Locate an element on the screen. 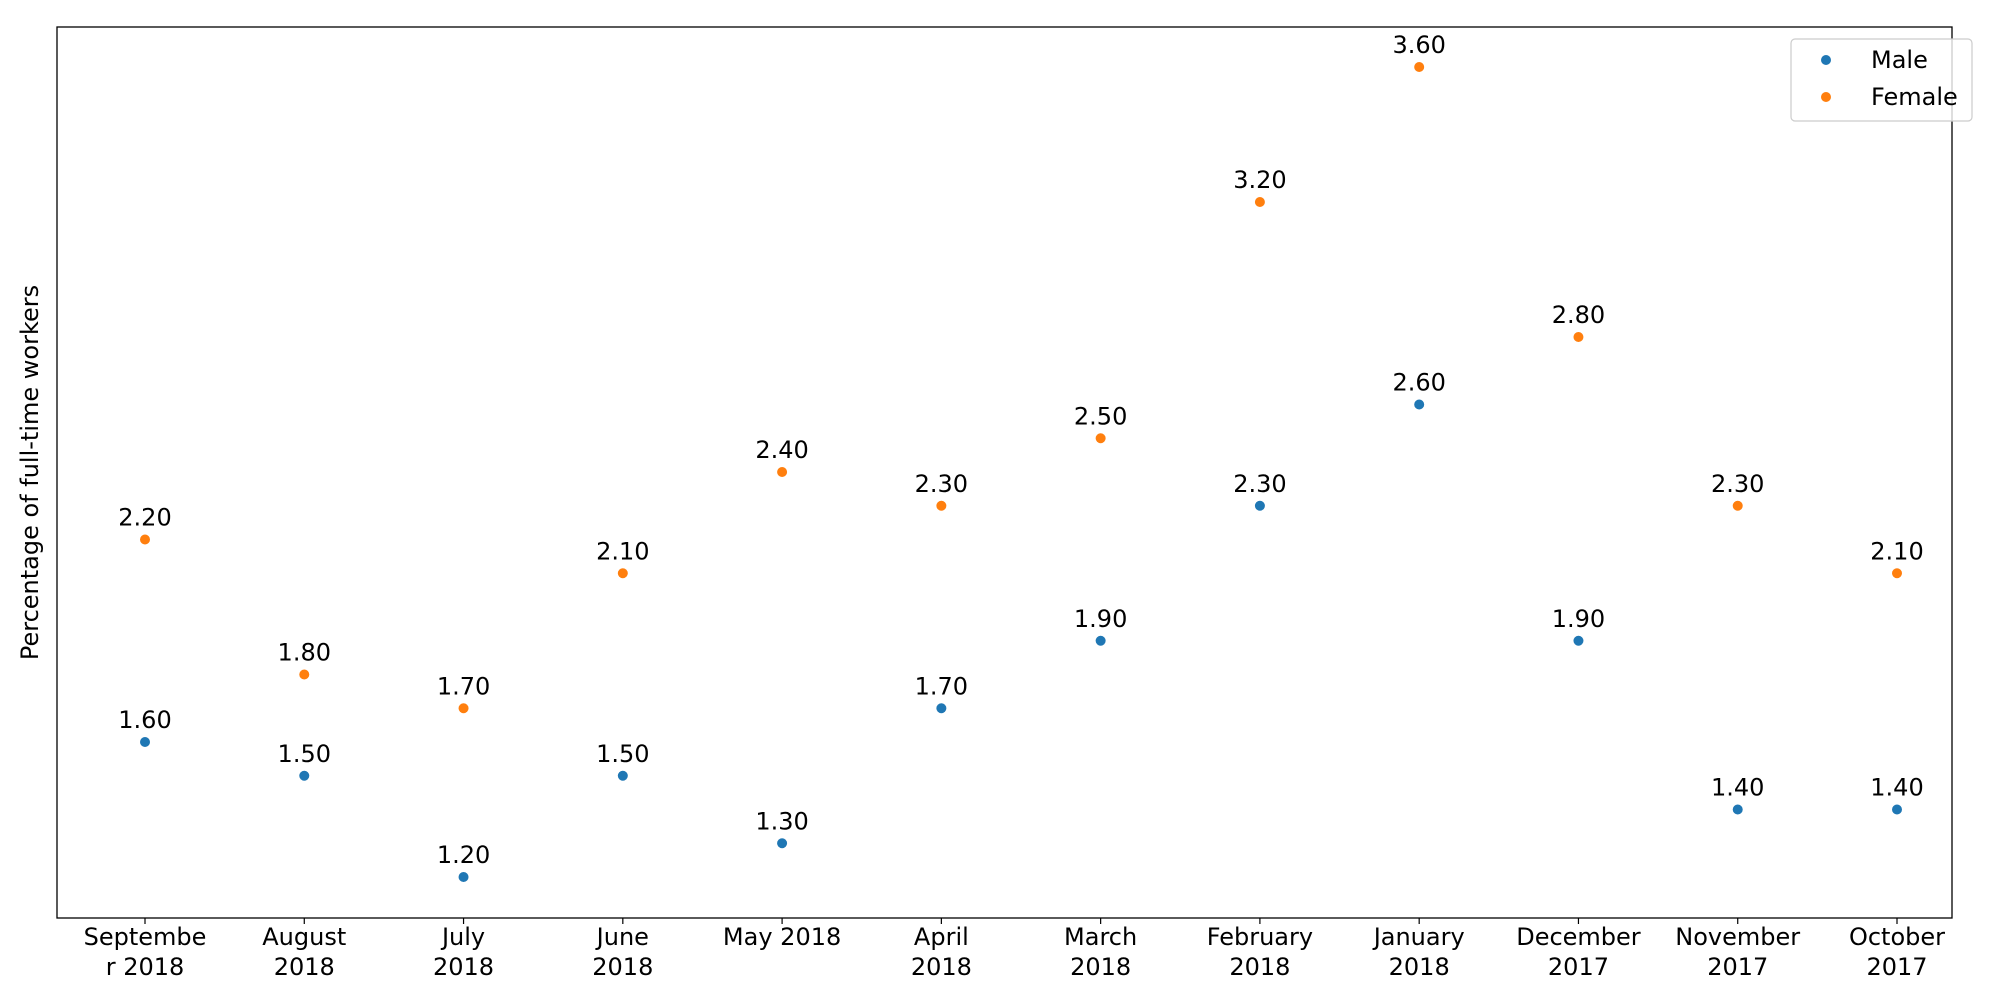 The image size is (2000, 1004). x-tick-label: April is located at coordinates (941, 937).